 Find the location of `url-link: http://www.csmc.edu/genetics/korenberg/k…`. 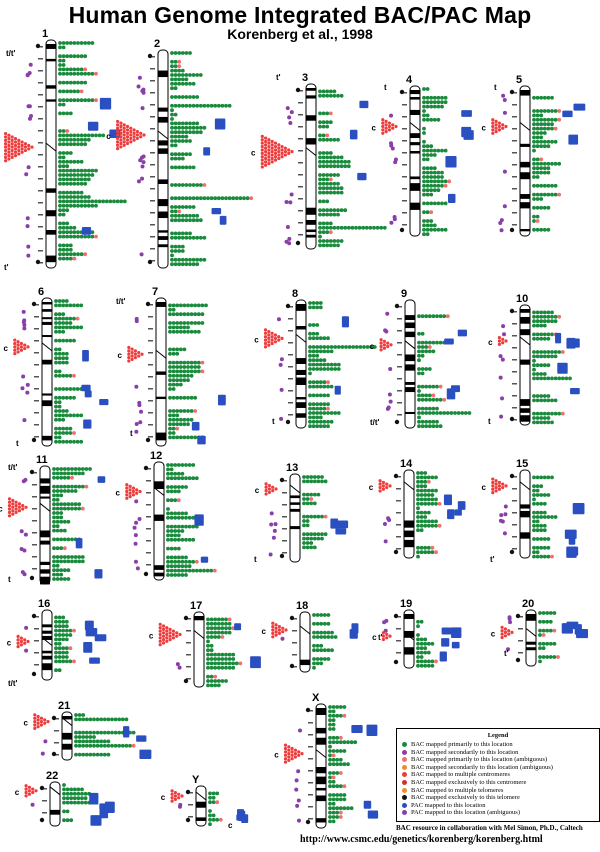

url-link: http://www.csmc.edu/genetics/korenberg/k… is located at coordinates (421, 839).